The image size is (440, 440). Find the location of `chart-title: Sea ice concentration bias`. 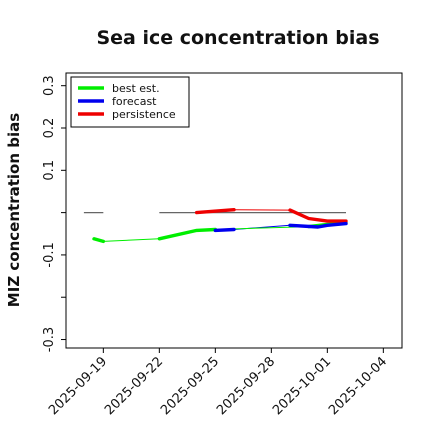

chart-title: Sea ice concentration bias is located at coordinates (237, 38).